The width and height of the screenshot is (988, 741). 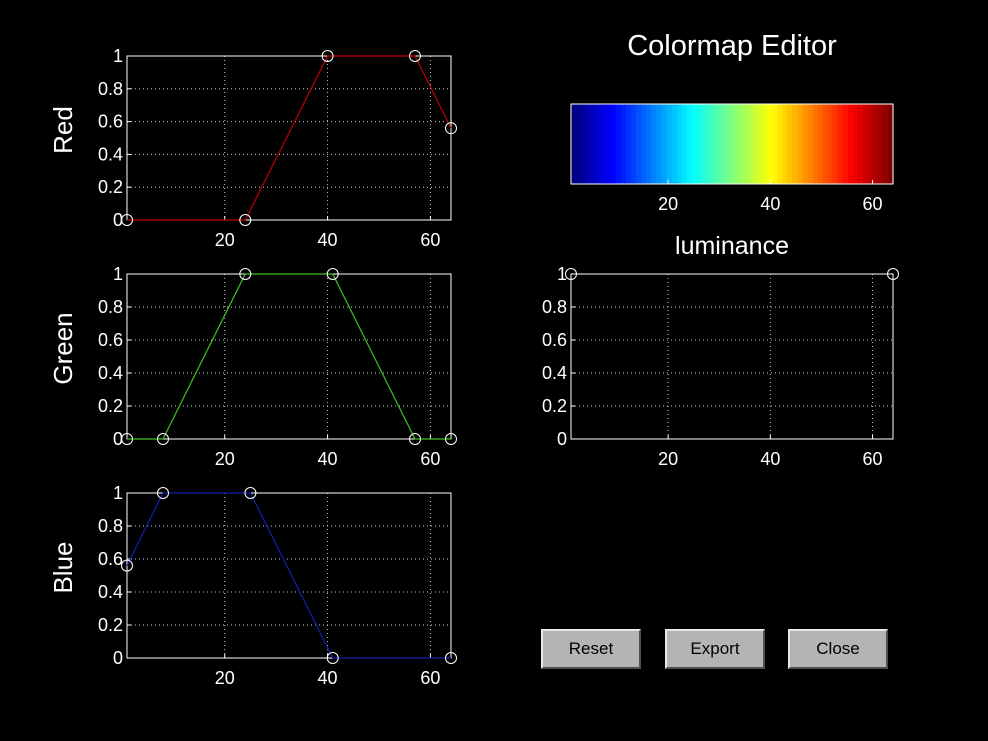 I want to click on green-y-tick-label: 1, so click(x=118, y=274).